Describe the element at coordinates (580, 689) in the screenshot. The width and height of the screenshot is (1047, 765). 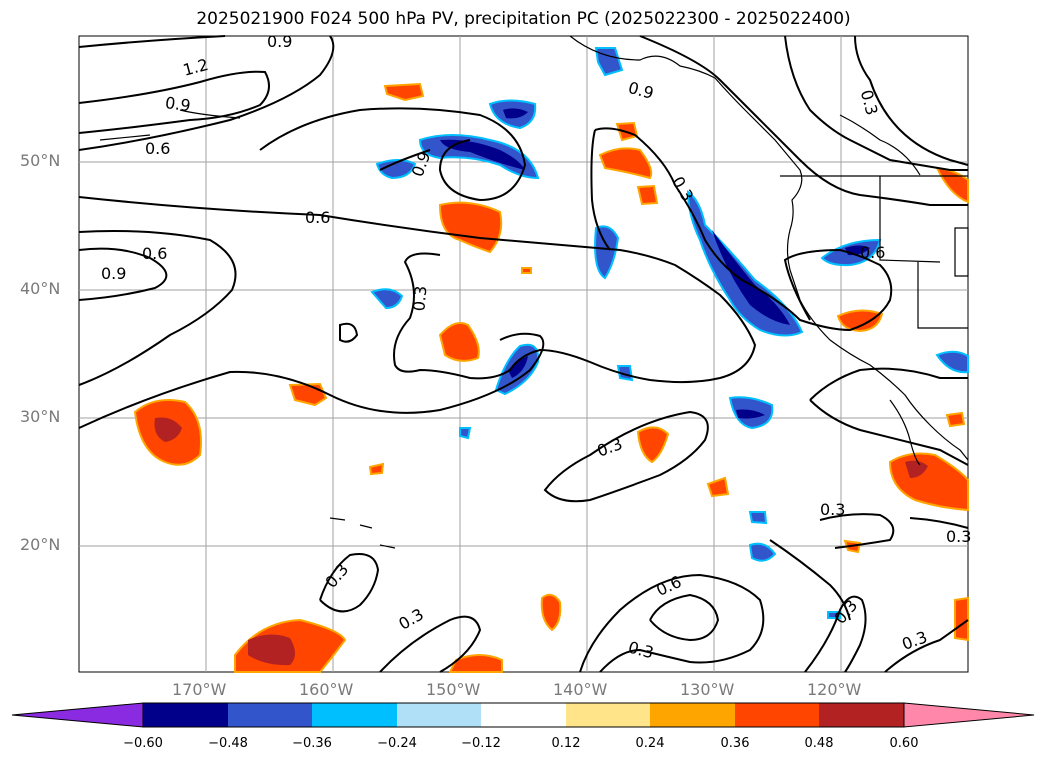
I see `lon-label: 140°W` at that location.